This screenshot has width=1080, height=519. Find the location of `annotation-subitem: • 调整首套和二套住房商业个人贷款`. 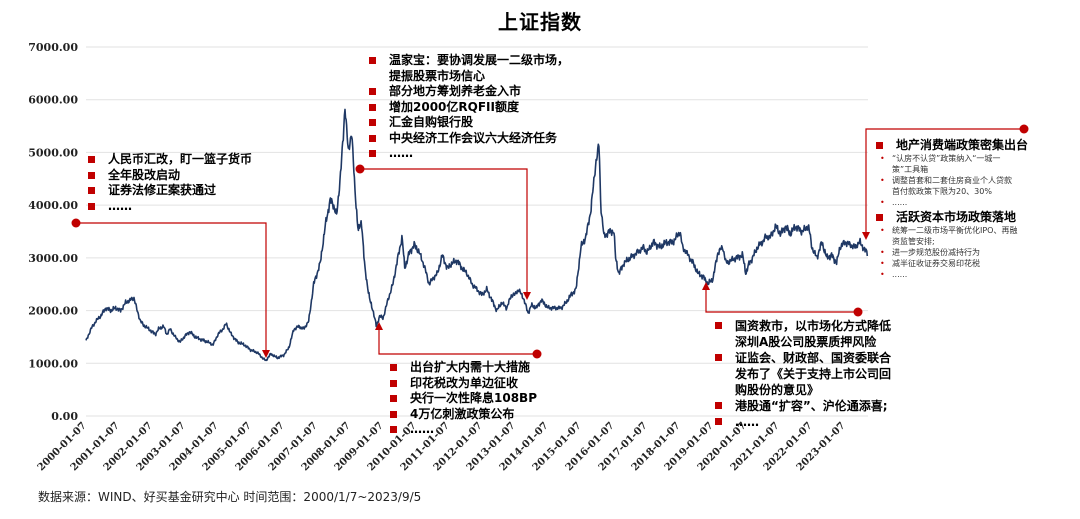

annotation-subitem: • 调整首套和二套住房商业个人贷款 is located at coordinates (946, 180).